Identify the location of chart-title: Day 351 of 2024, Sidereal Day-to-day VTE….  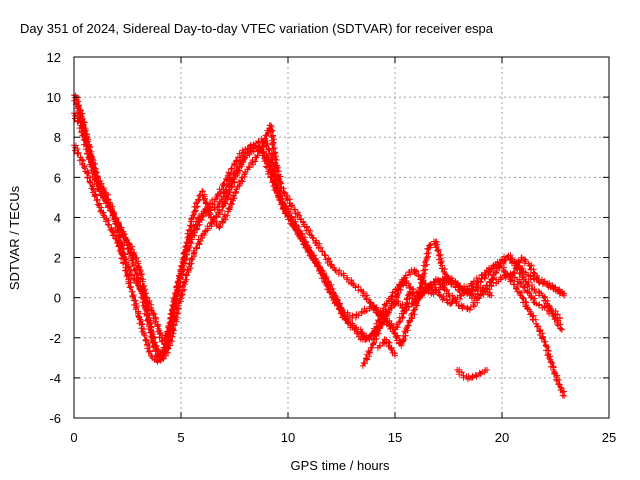
(257, 28).